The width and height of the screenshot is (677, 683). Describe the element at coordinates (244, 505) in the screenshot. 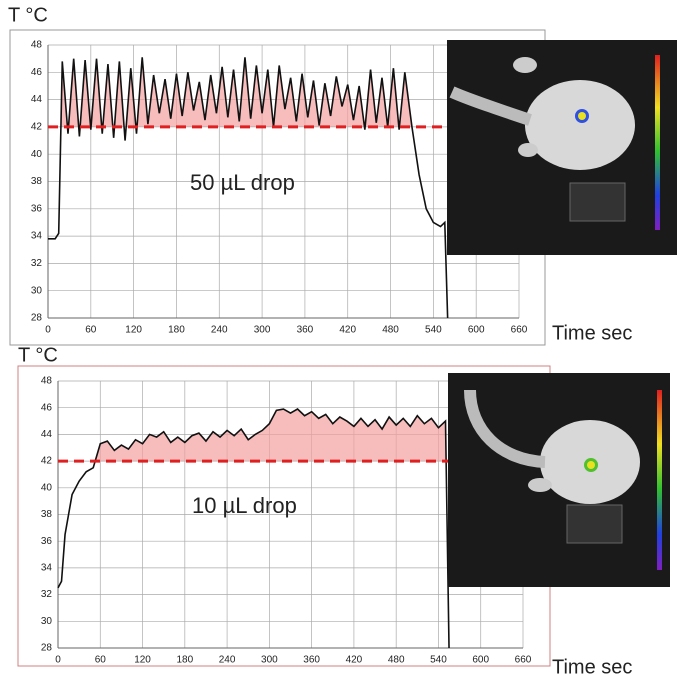

I see `annotation: 10 µL drop` at that location.